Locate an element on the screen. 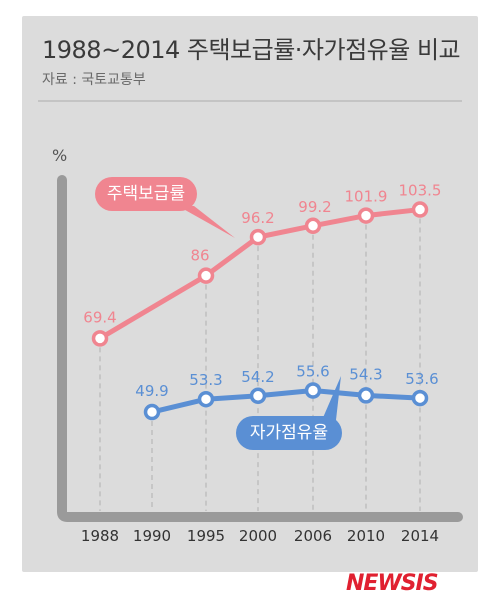 Image resolution: width=500 pixels, height=611 pixels. chart-title: 1988~2014 주택보급률·자가점유율 비교 is located at coordinates (251, 50).